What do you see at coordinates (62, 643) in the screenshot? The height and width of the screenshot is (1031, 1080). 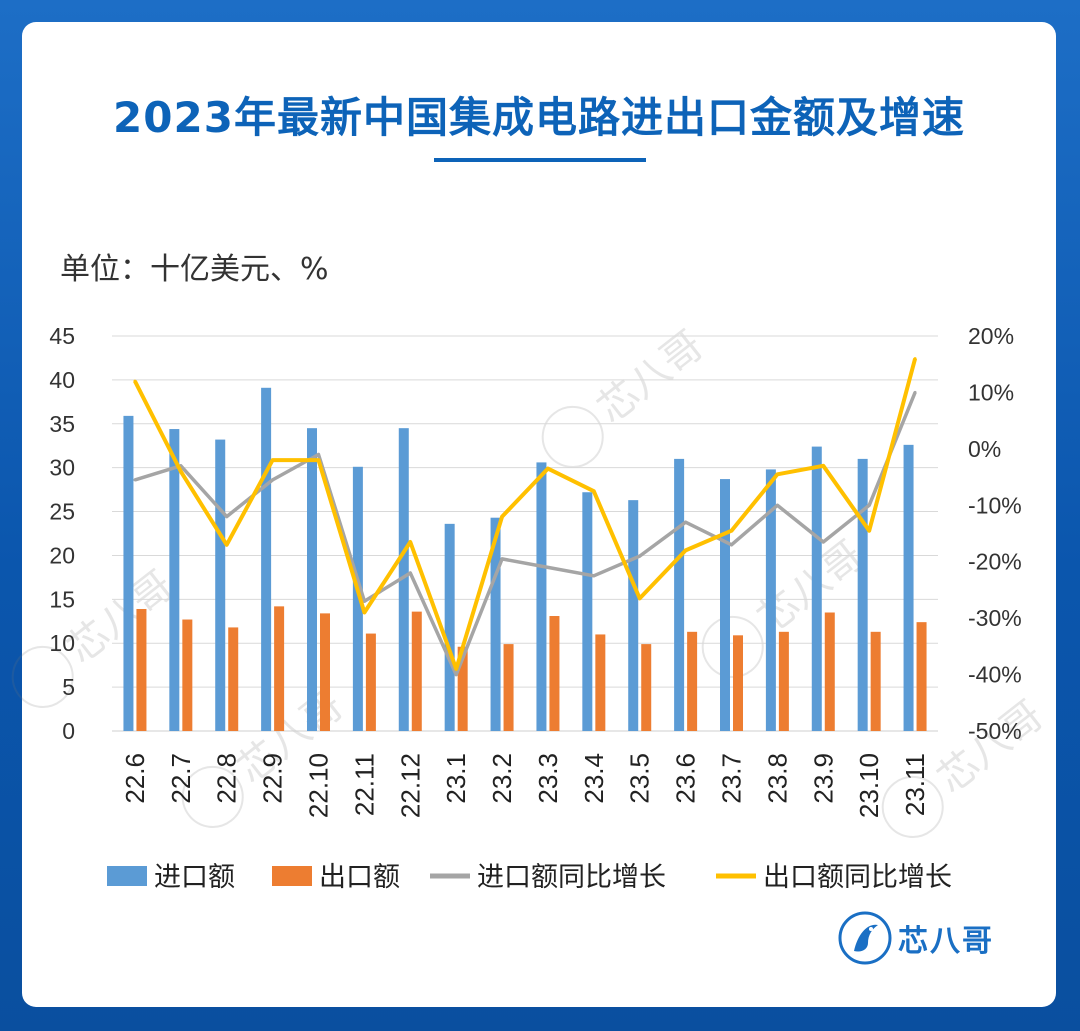 I see `y-left-tick-label: 10` at bounding box center [62, 643].